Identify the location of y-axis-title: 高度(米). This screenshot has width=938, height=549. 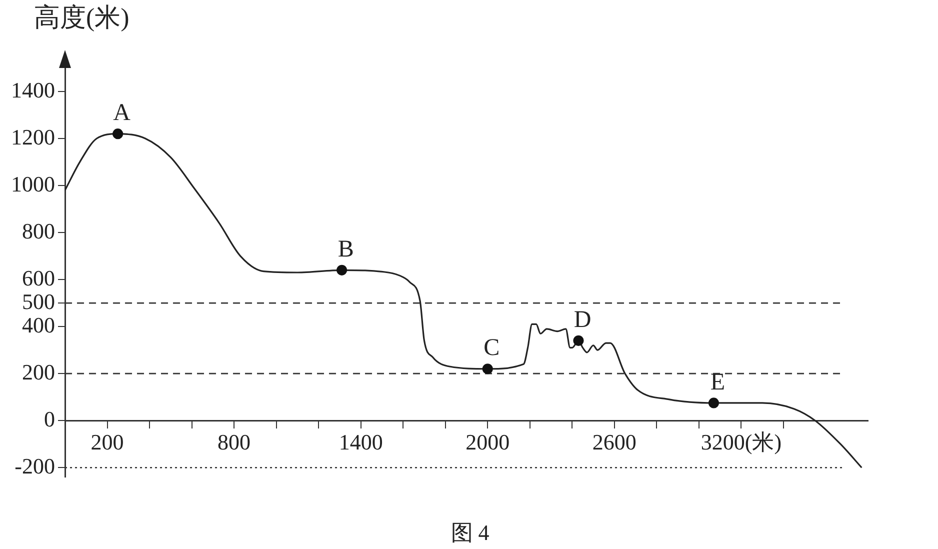
(82, 17).